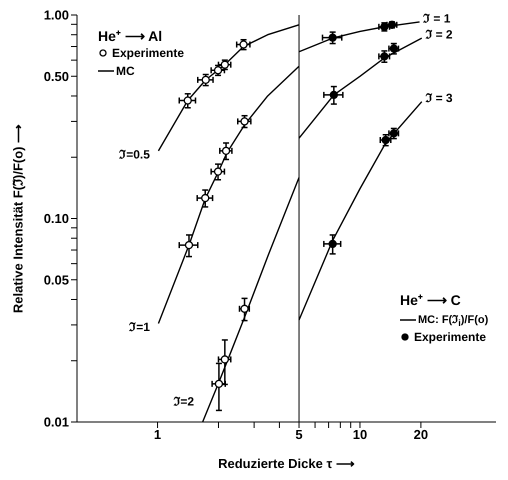  What do you see at coordinates (139, 327) in the screenshot?
I see `series-label: ℑ=1` at bounding box center [139, 327].